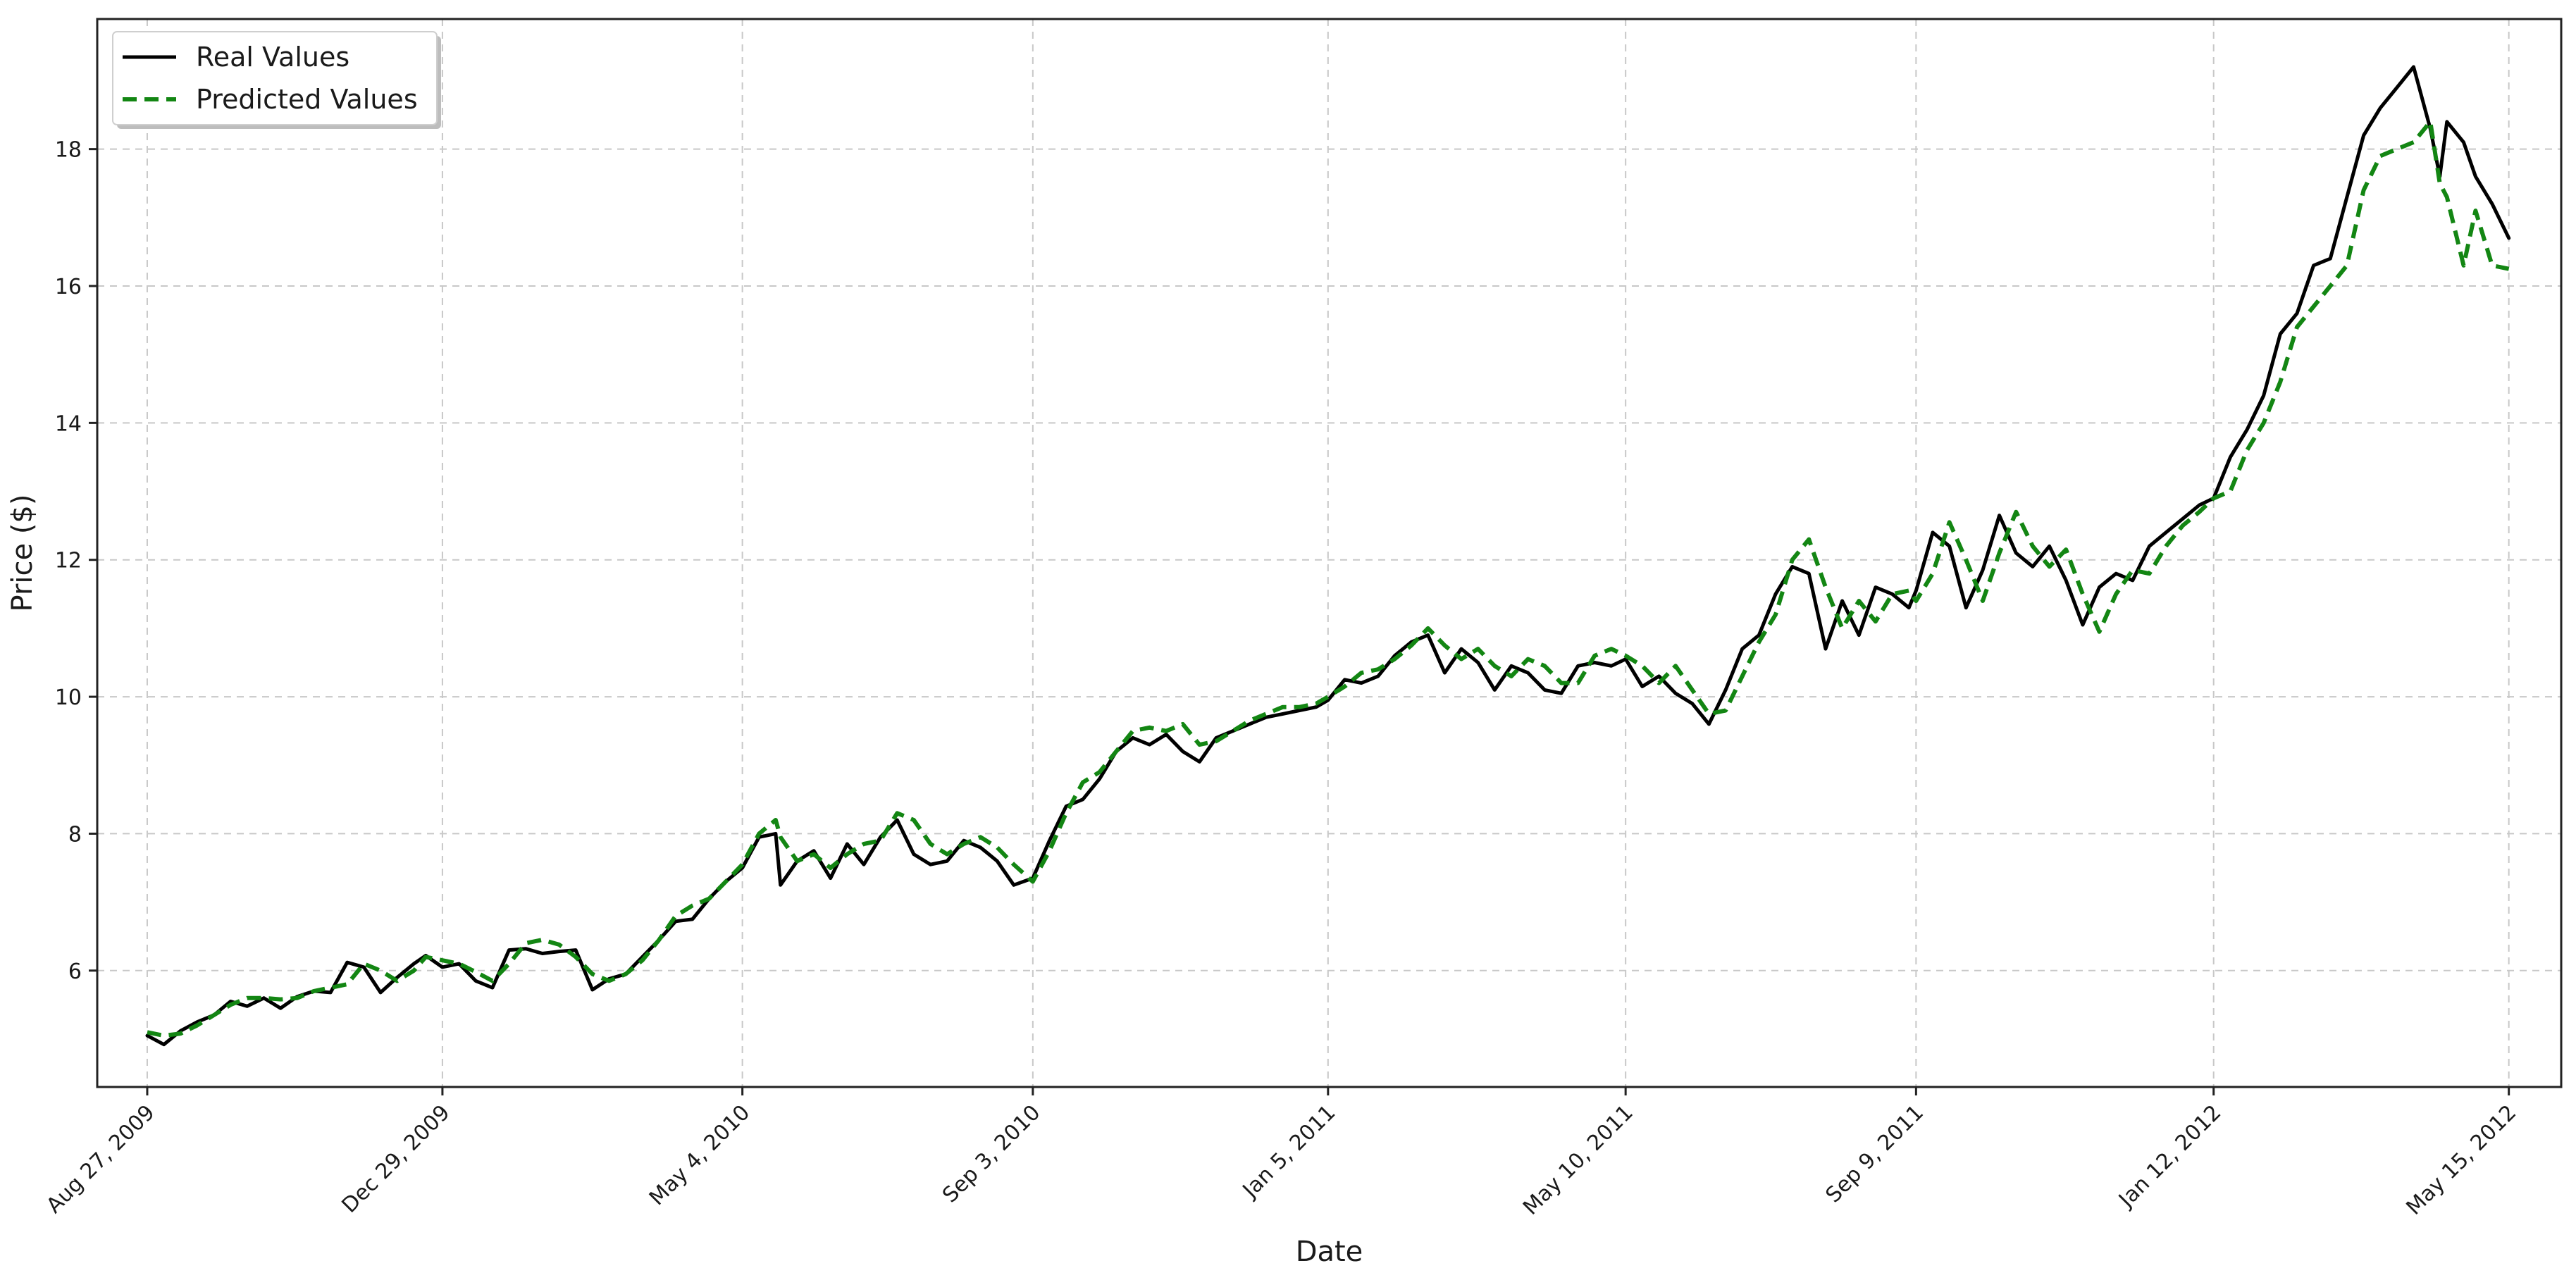  I want to click on legend-box, so click(275, 78).